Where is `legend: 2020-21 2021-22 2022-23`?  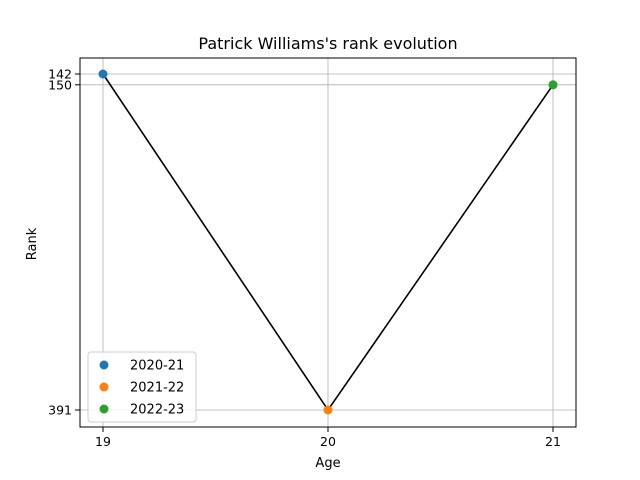
legend: 2020-21 2021-22 2022-23 is located at coordinates (142, 387).